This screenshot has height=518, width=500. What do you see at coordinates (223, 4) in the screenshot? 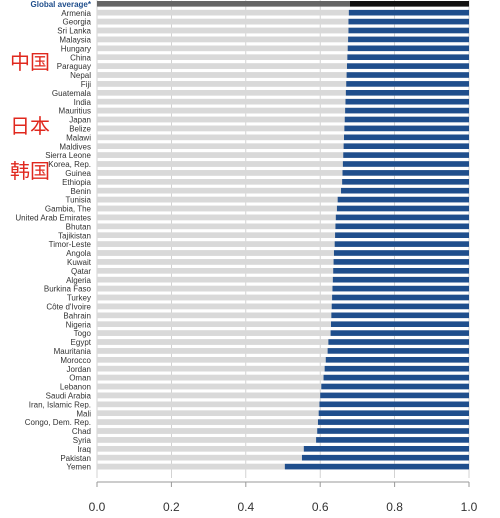
I see `global-average-bar` at bounding box center [223, 4].